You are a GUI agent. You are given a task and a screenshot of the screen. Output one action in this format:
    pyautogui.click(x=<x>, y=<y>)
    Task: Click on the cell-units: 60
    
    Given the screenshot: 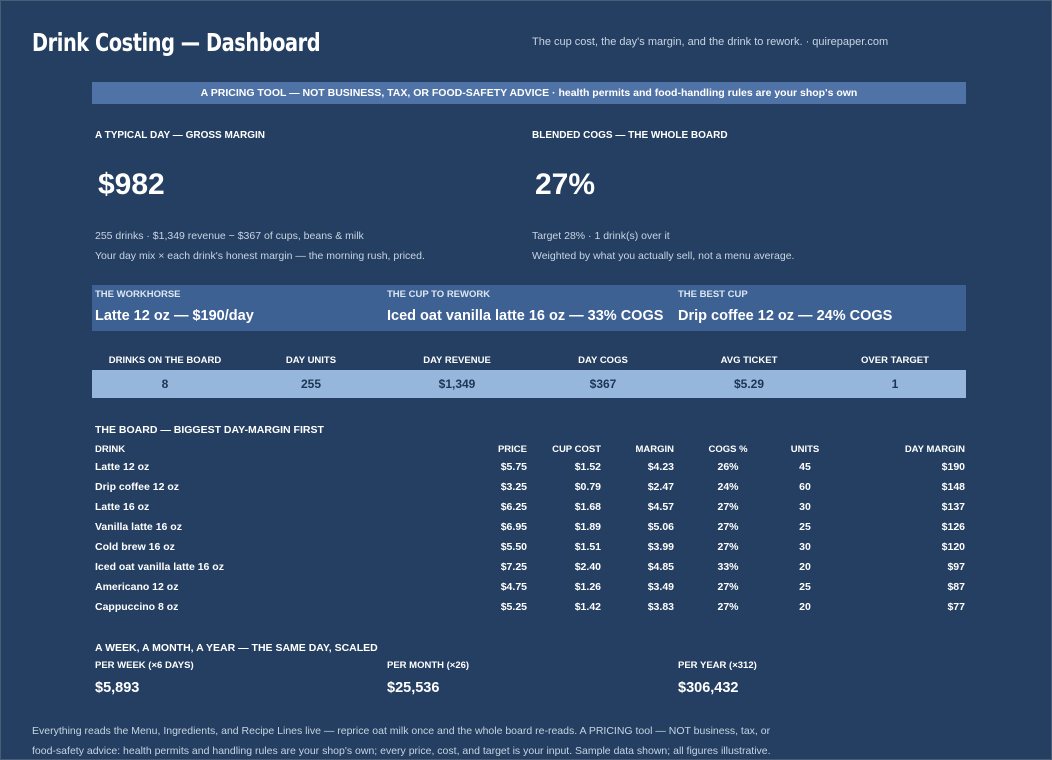 What is the action you would take?
    pyautogui.click(x=805, y=487)
    